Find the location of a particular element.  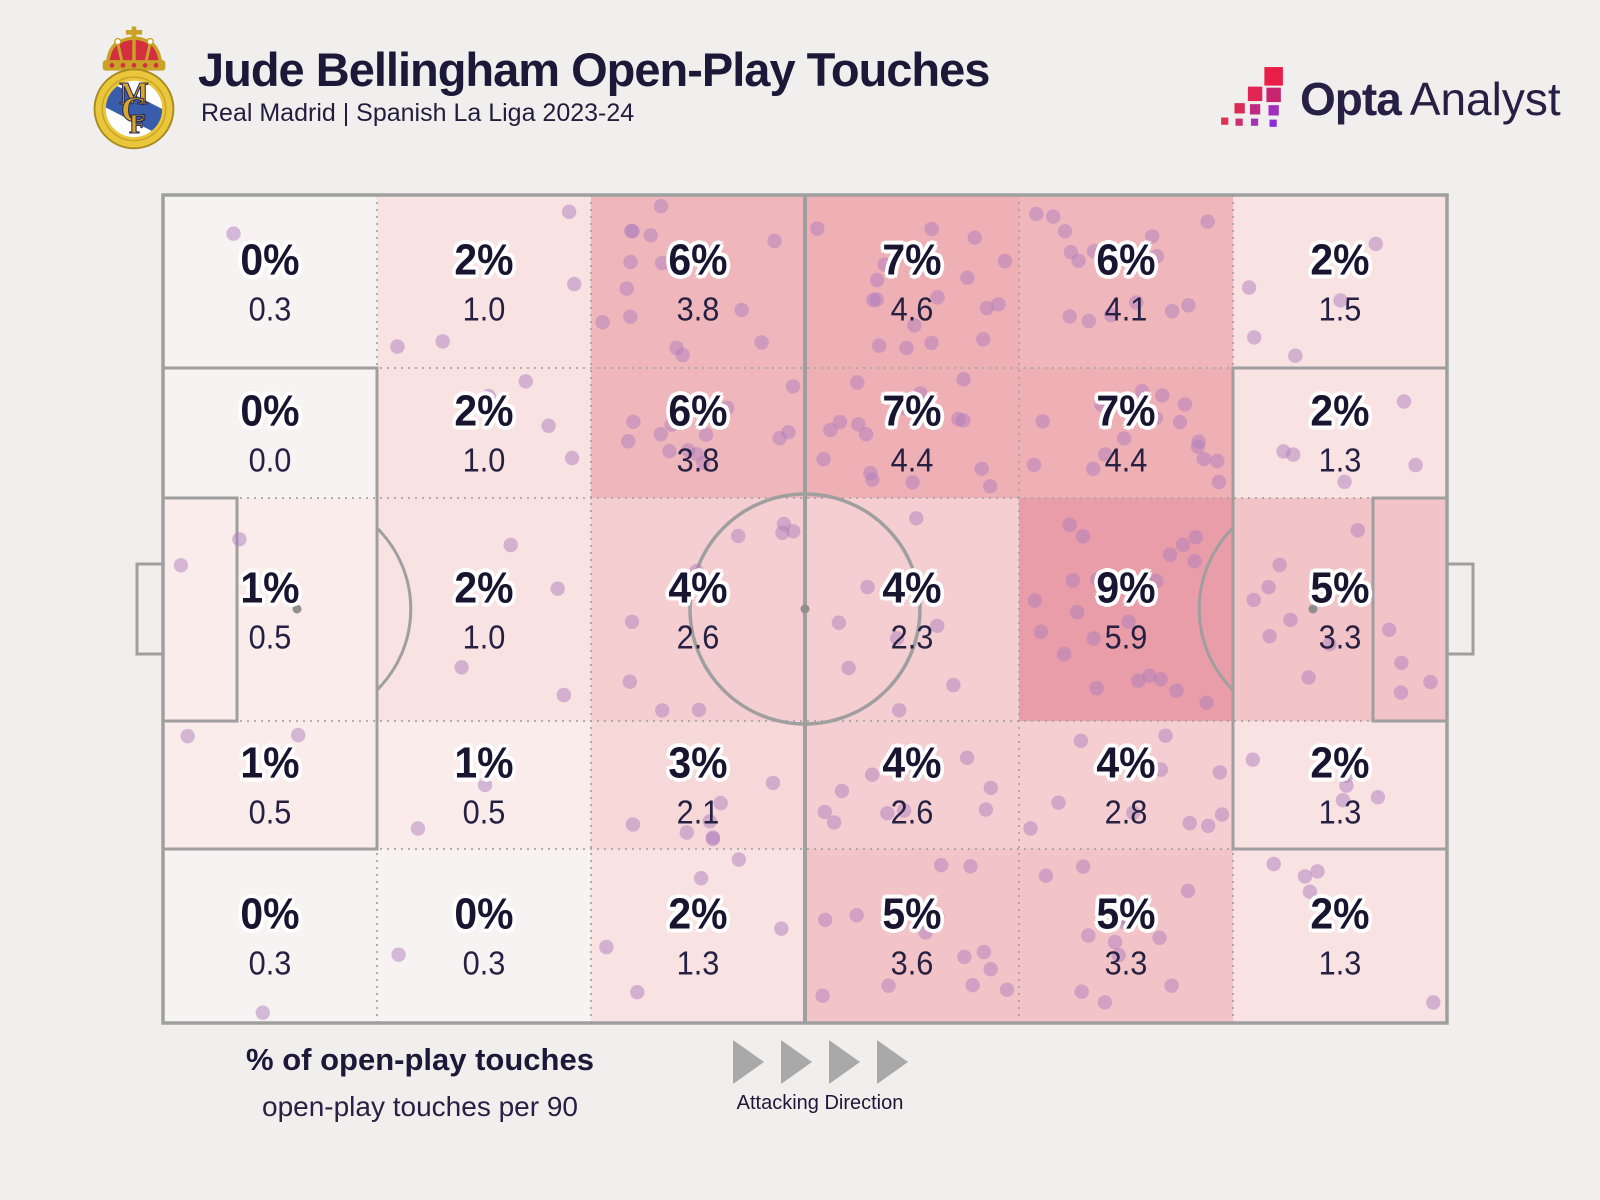

opta-analyst-logo: Opta Analyst is located at coordinates (1389, 99).